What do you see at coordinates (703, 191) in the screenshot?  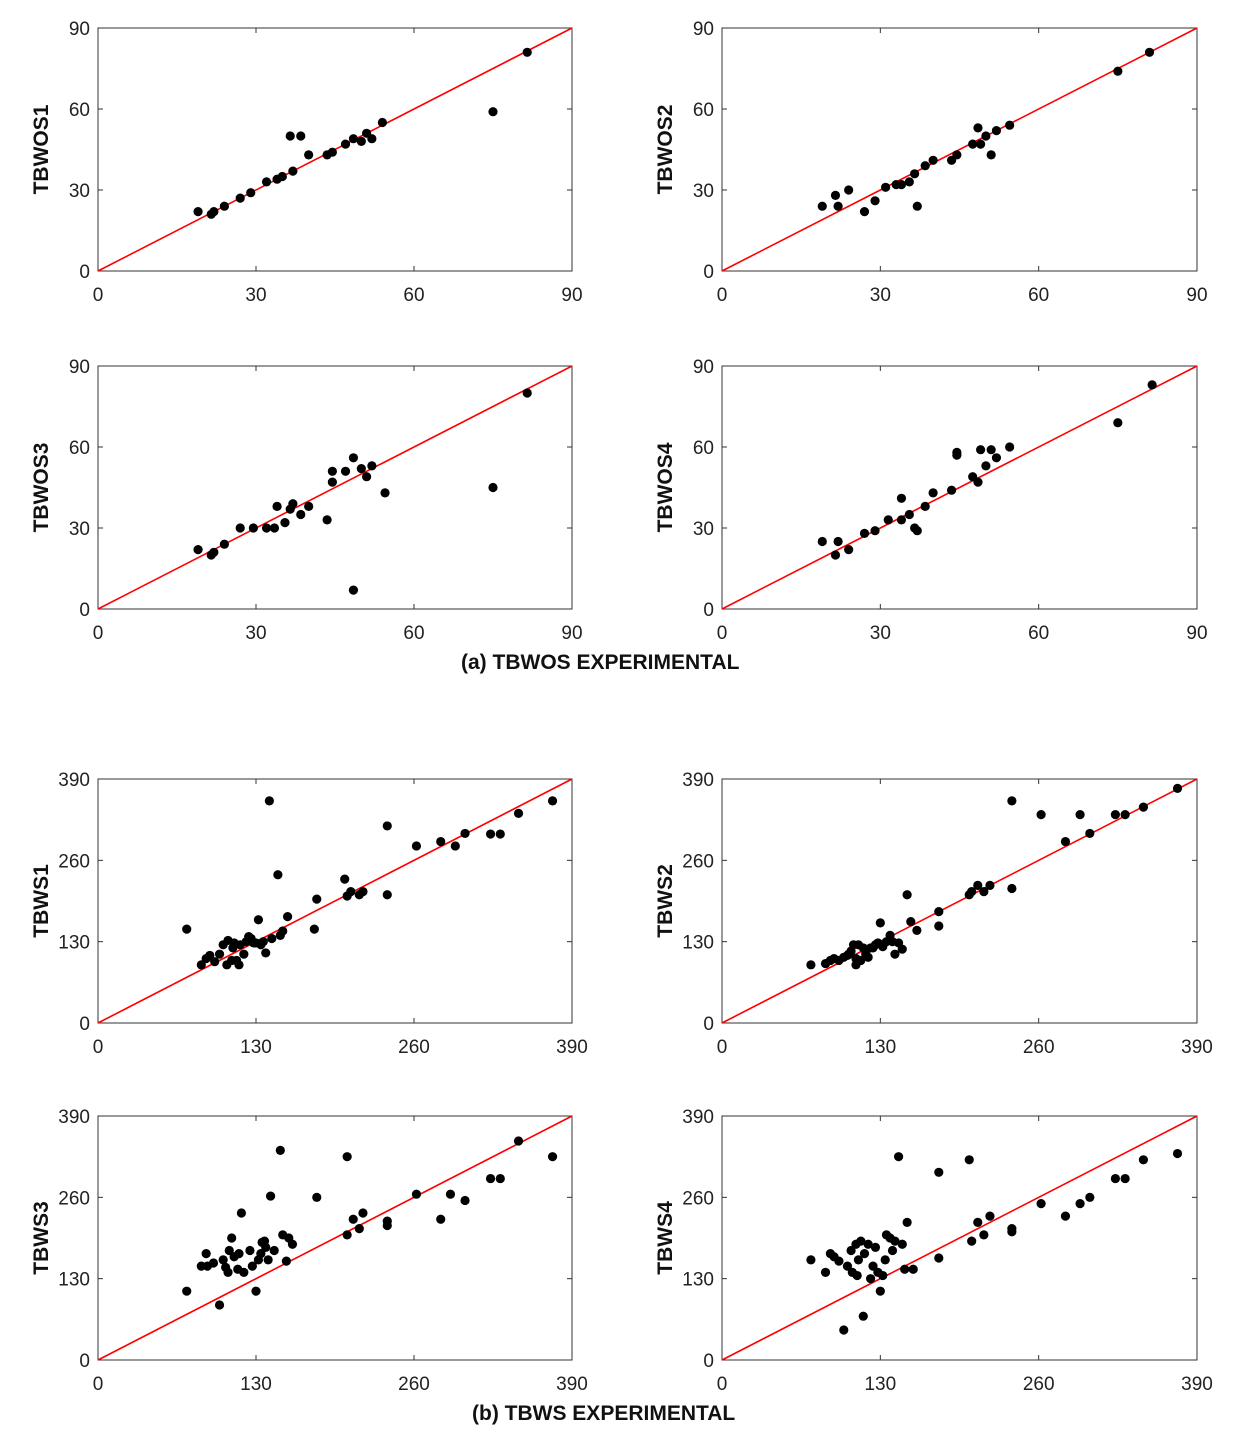 I see `y-tick-label: 30` at bounding box center [703, 191].